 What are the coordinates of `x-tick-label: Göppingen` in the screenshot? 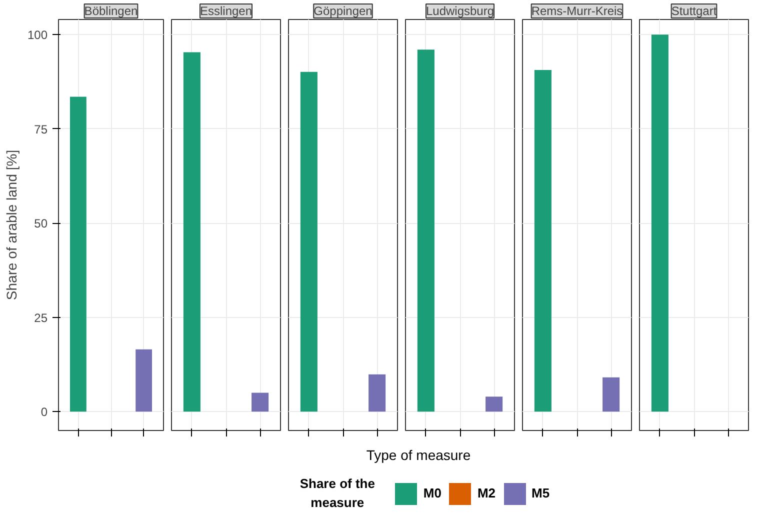 It's located at (343, 11).